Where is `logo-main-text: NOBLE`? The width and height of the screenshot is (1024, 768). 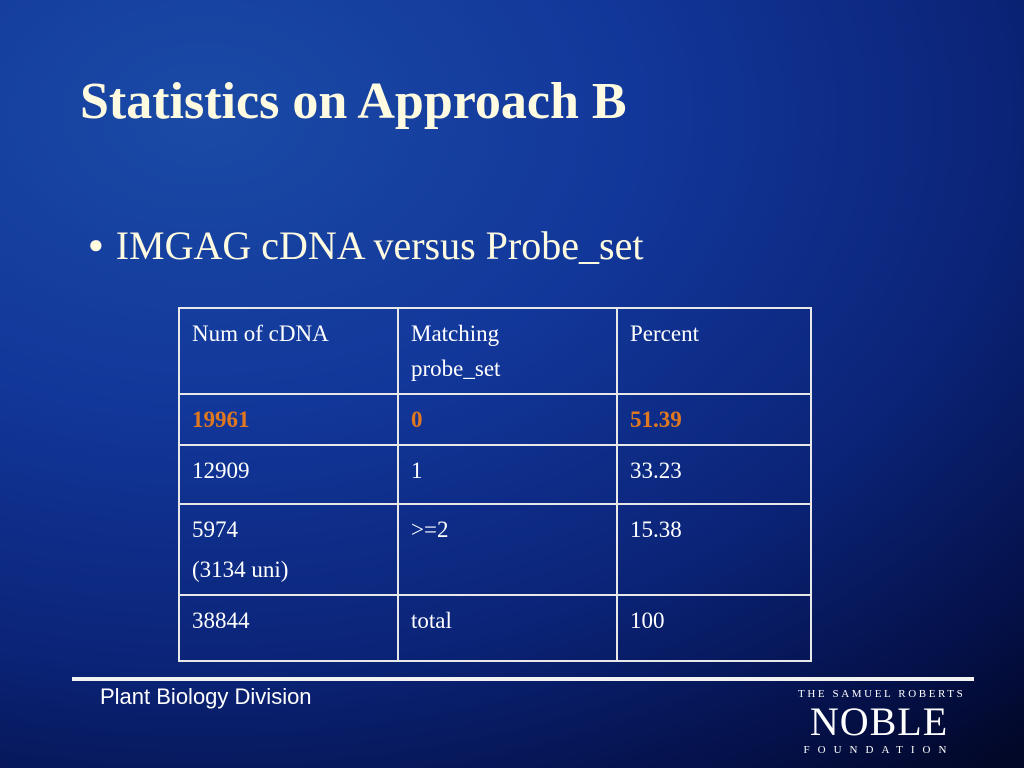
logo-main-text: NOBLE is located at coordinates (879, 721).